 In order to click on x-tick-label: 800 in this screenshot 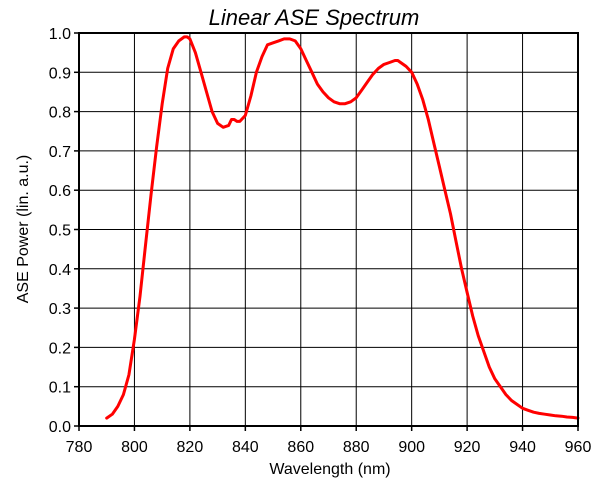, I will do `click(134, 447)`.